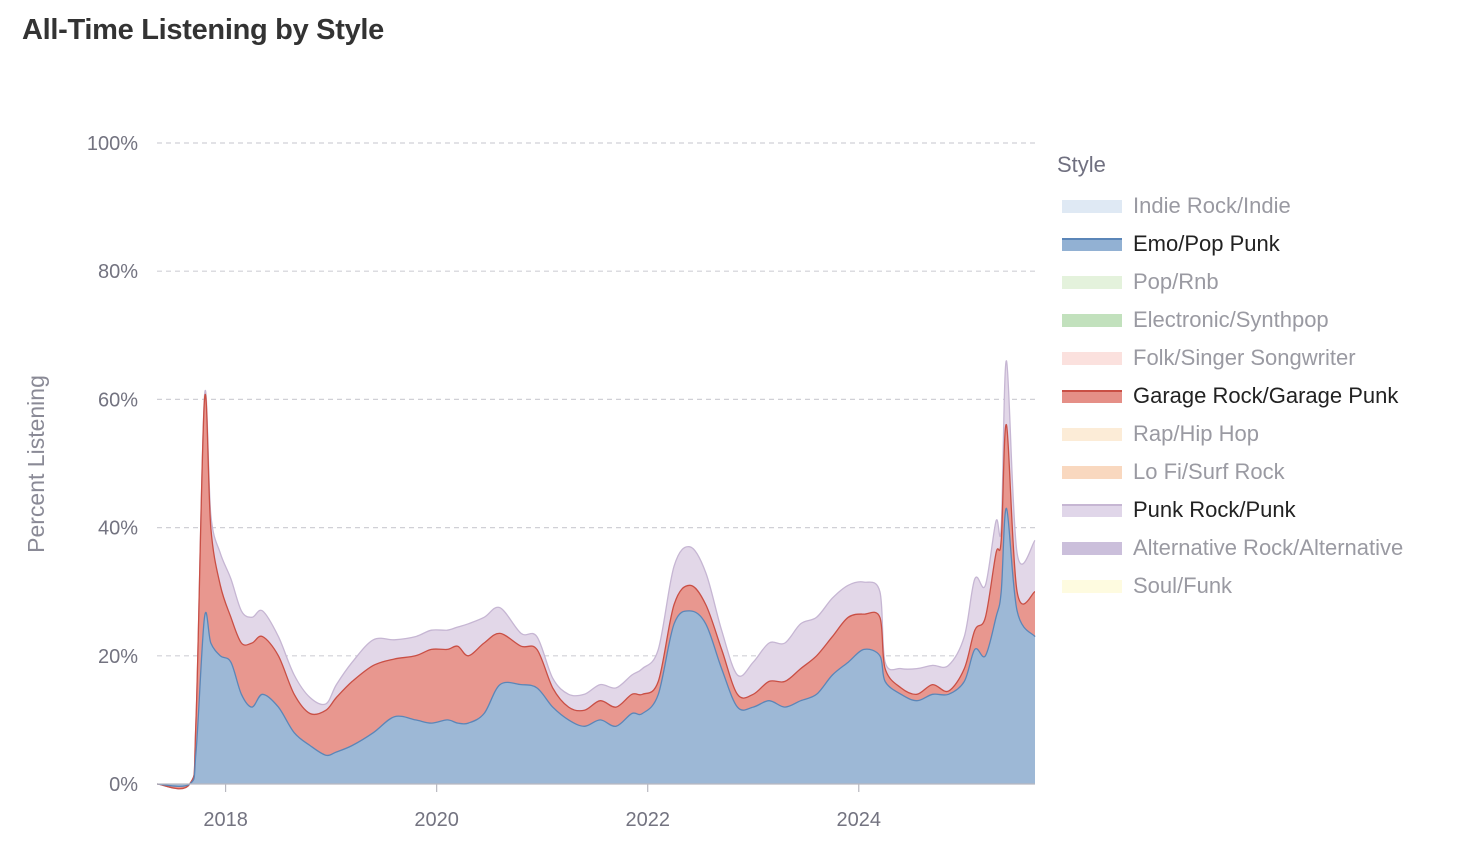 This screenshot has width=1458, height=858. What do you see at coordinates (859, 820) in the screenshot?
I see `x-tick-label: 2024` at bounding box center [859, 820].